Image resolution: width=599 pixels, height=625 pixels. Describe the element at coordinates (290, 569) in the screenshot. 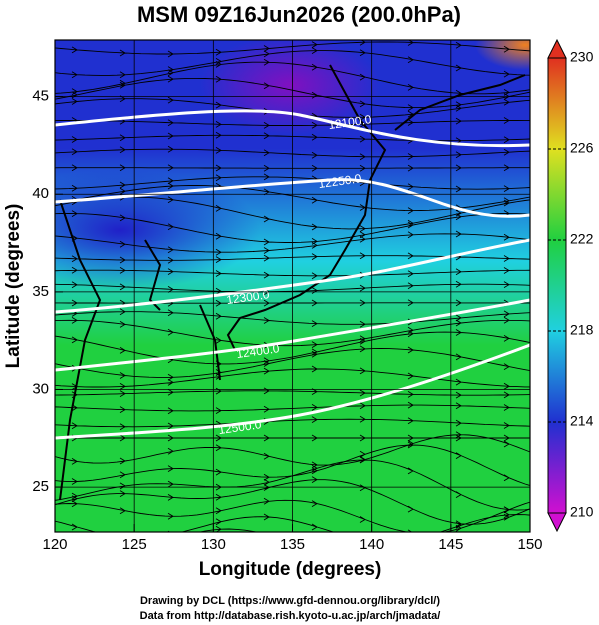

I see `x-axis-label: Longitude (degrees)` at that location.